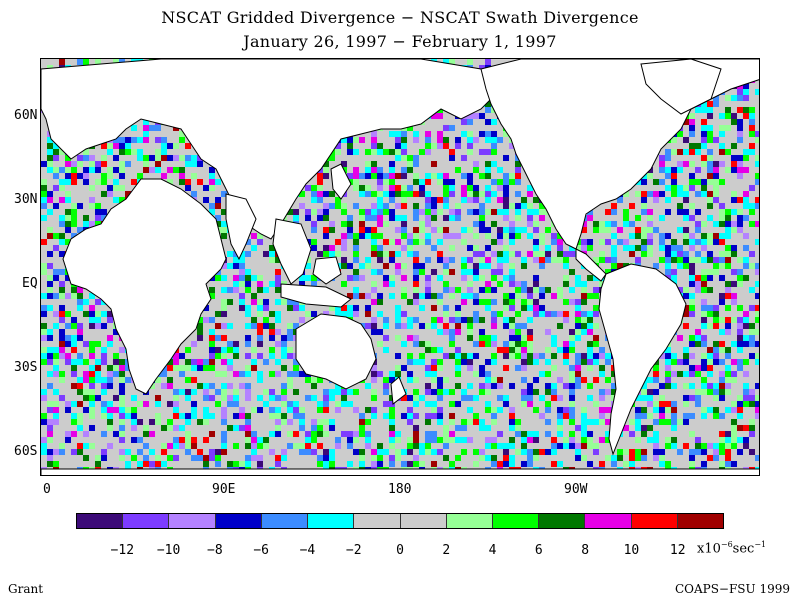 The width and height of the screenshot is (800, 600). What do you see at coordinates (591, 265) in the screenshot?
I see `central-america` at bounding box center [591, 265].